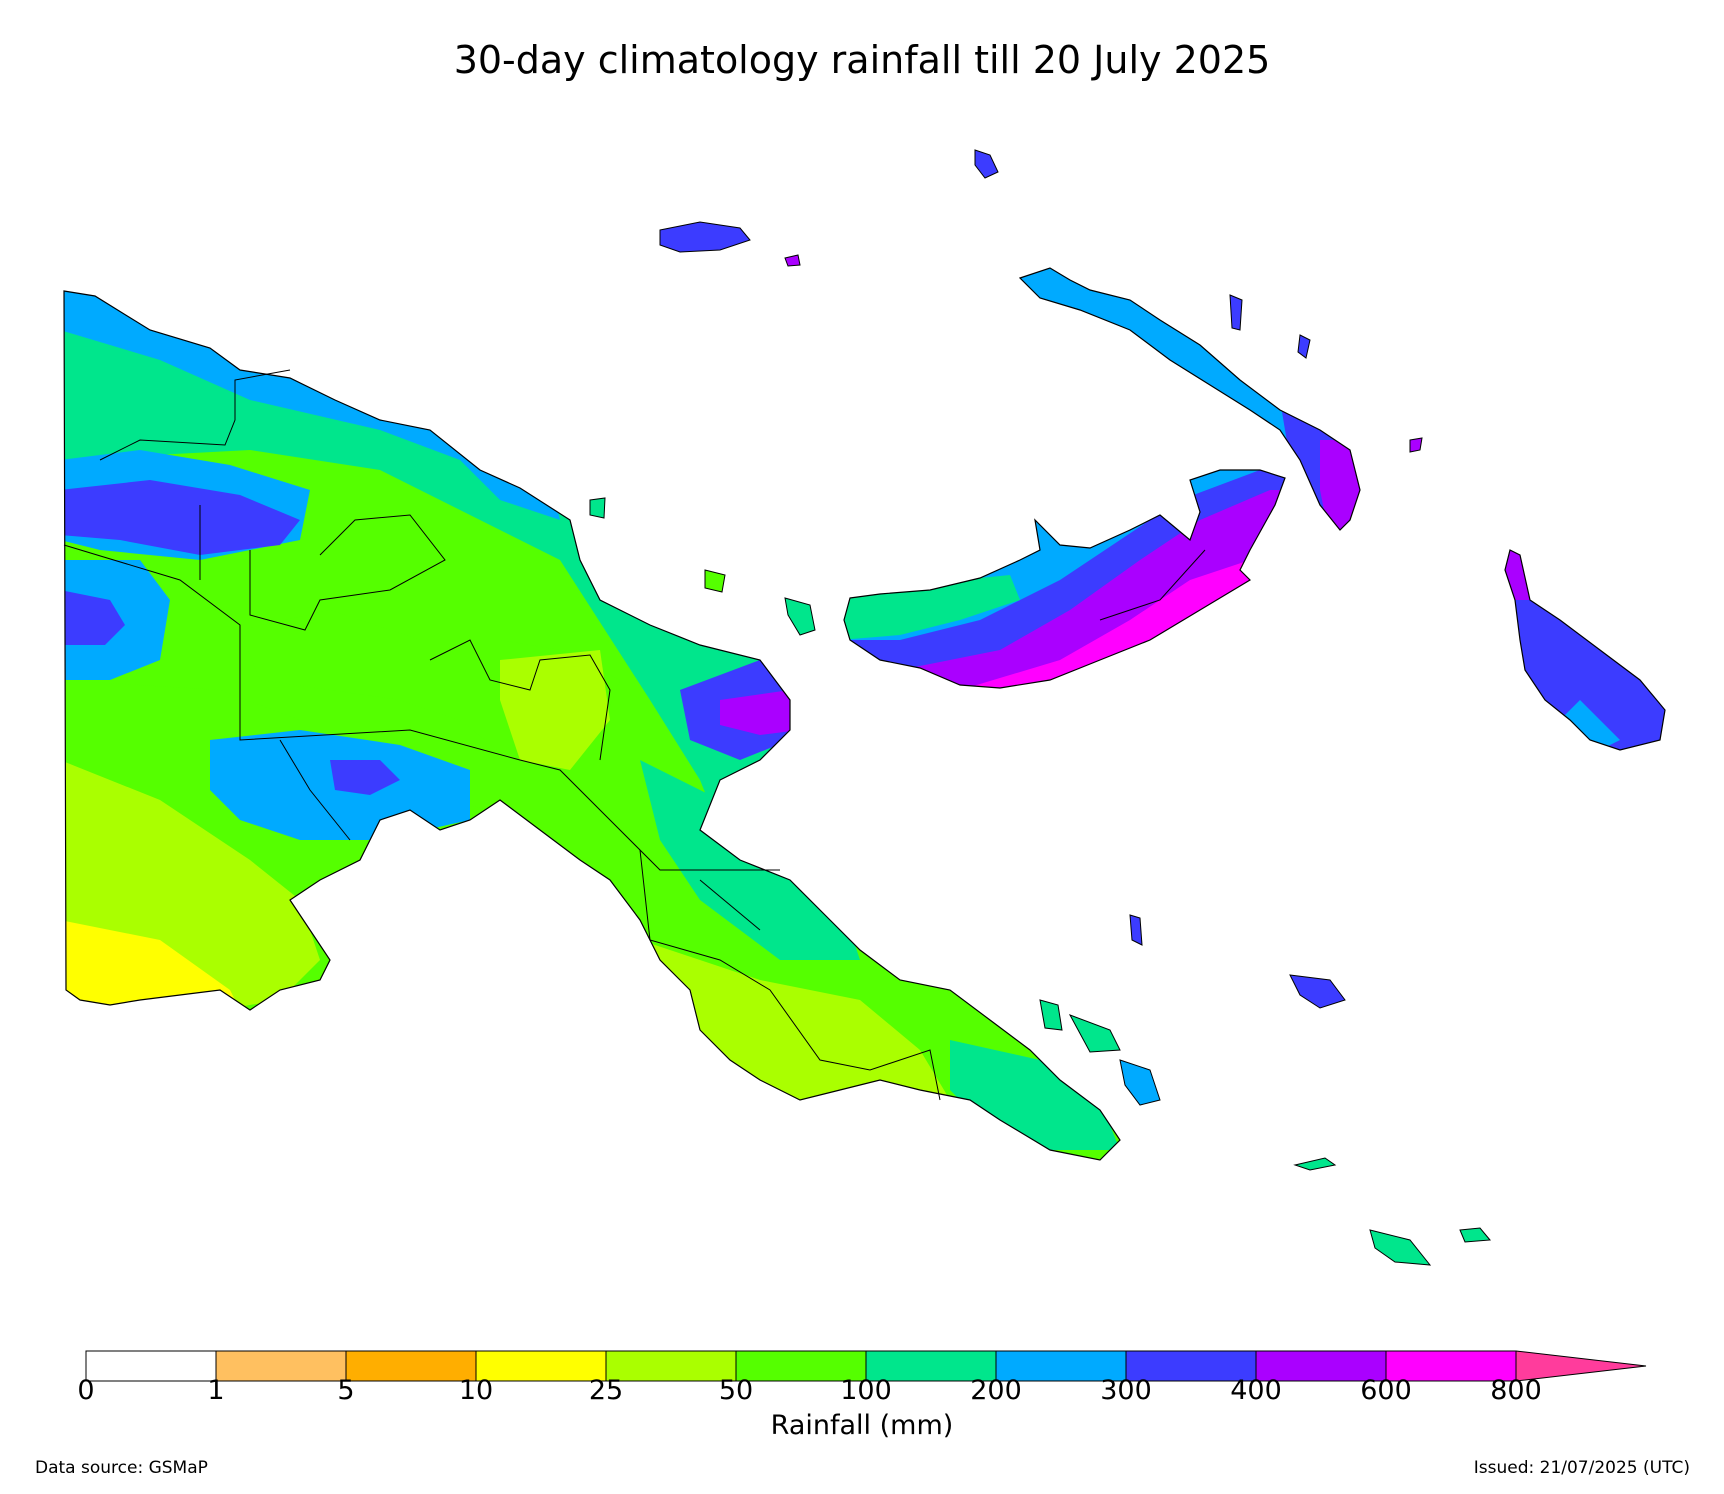 The height and width of the screenshot is (1494, 1724). What do you see at coordinates (1581, 1366) in the screenshot?
I see `colorbar-extend-arrow` at bounding box center [1581, 1366].